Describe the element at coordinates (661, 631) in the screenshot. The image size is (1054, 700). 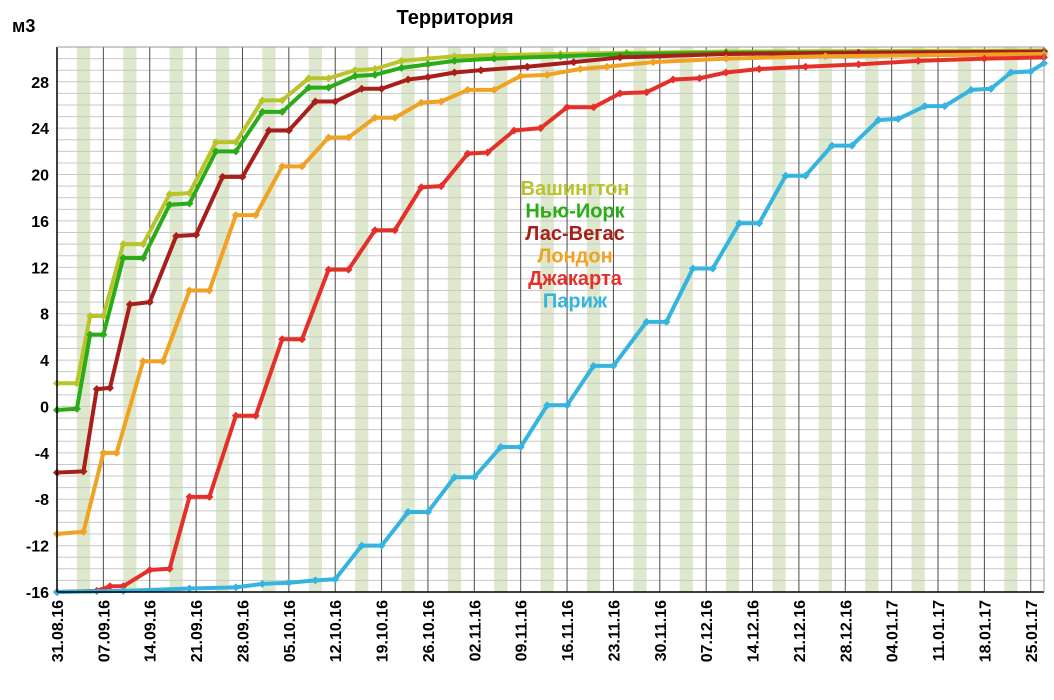
I see `x-tick-label: 30.11.16` at that location.